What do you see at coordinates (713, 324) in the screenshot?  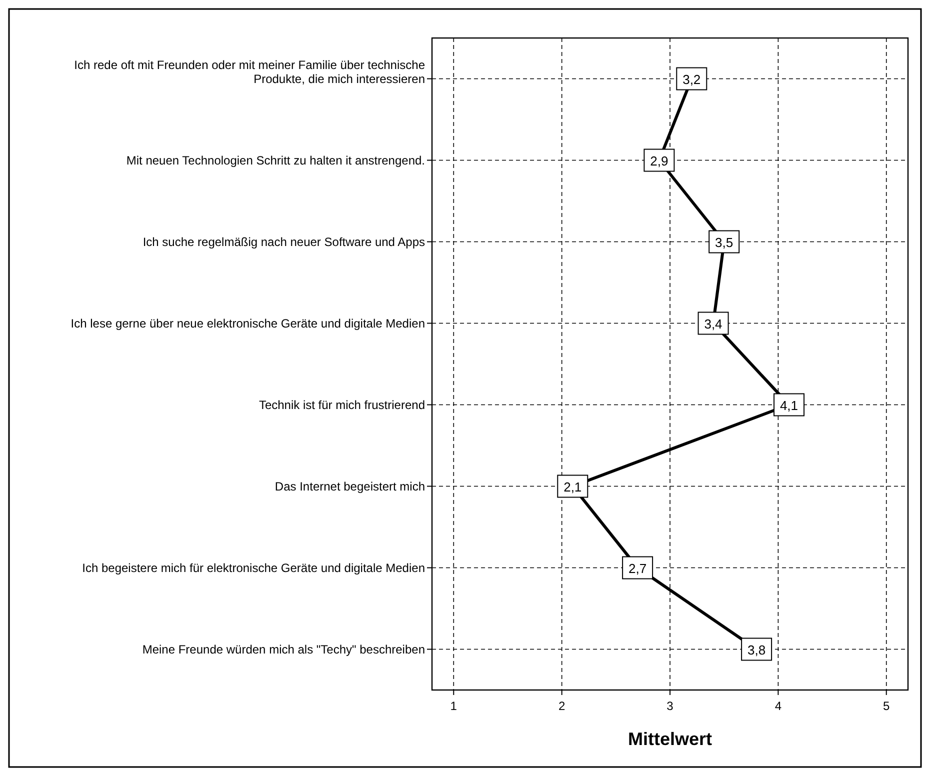 I see `data-label: 3,4` at bounding box center [713, 324].